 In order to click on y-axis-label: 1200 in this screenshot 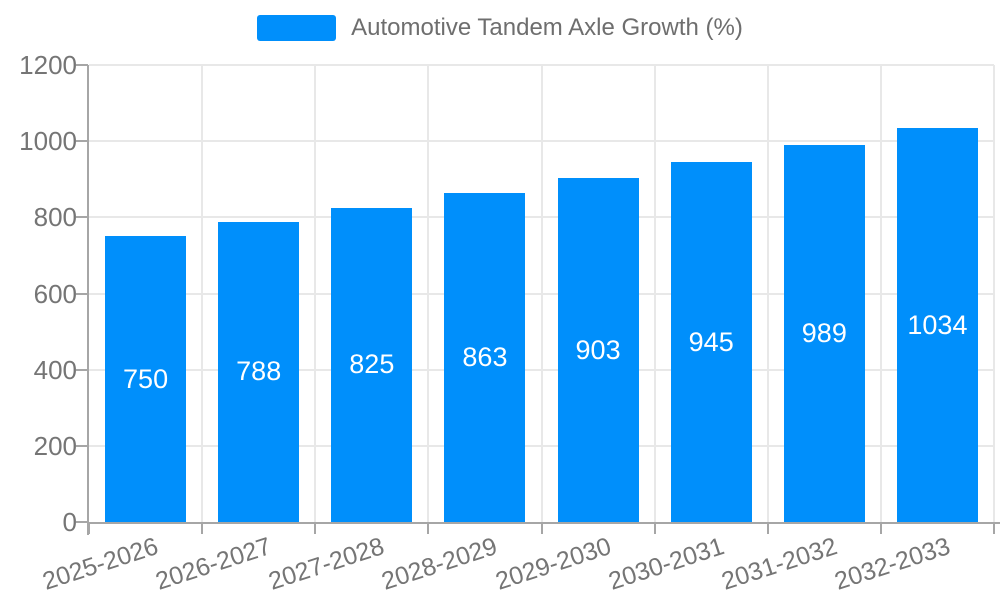, I will do `click(48, 65)`.